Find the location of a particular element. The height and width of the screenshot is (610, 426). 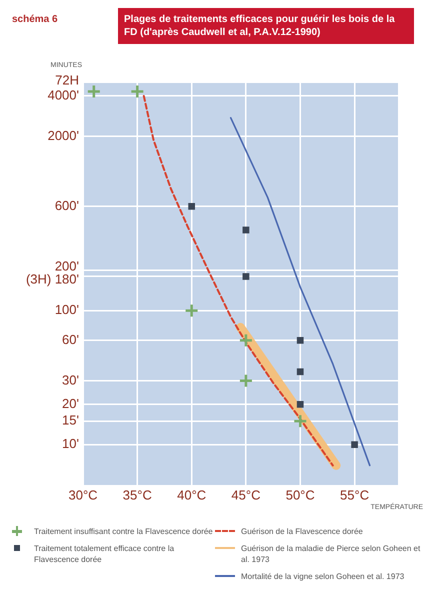

legend-label: Mortalité de la vigne selon Goheen et al. 1973 is located at coordinates (322, 576).